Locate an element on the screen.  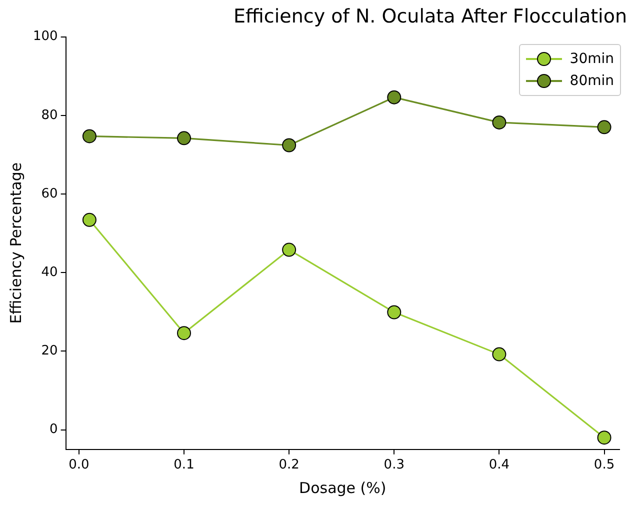
y-tick-label: 100 is located at coordinates (45, 36).